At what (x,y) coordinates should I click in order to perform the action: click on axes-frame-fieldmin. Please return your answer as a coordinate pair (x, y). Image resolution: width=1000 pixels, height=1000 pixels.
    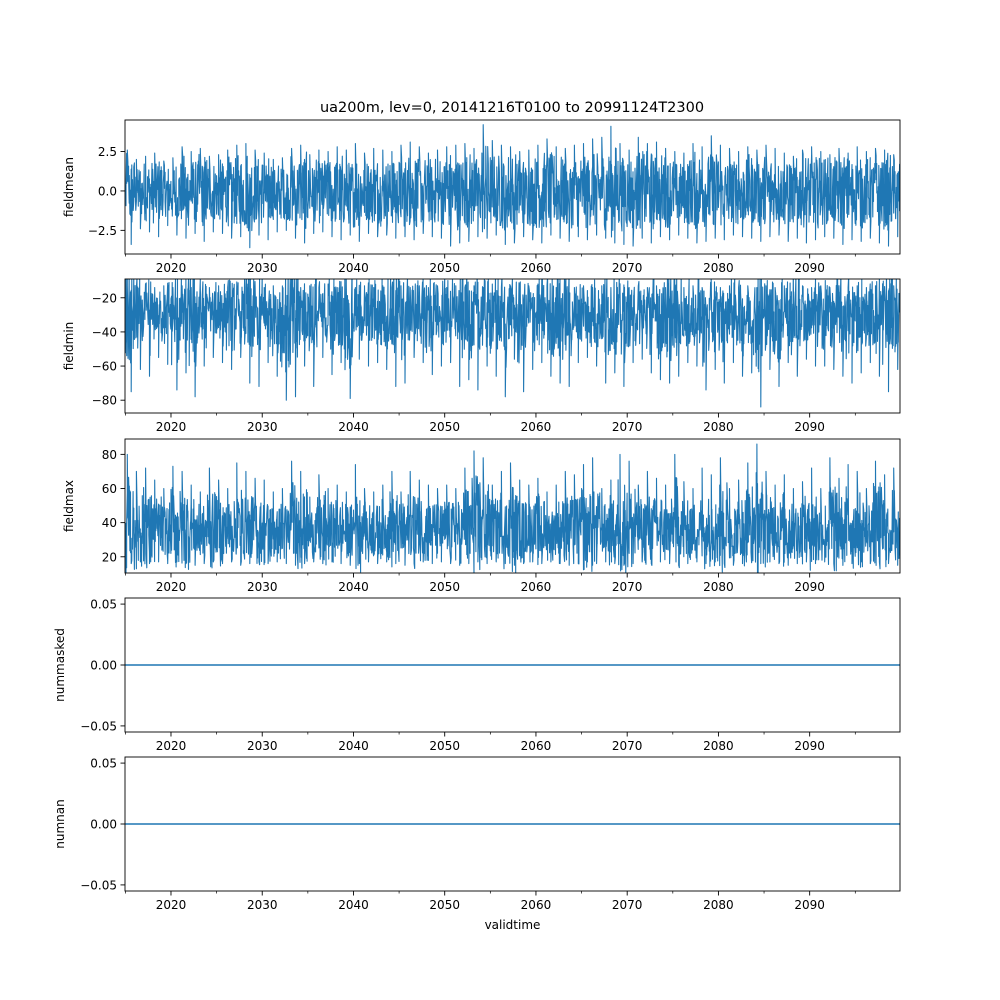
    Looking at the image, I should click on (512, 346).